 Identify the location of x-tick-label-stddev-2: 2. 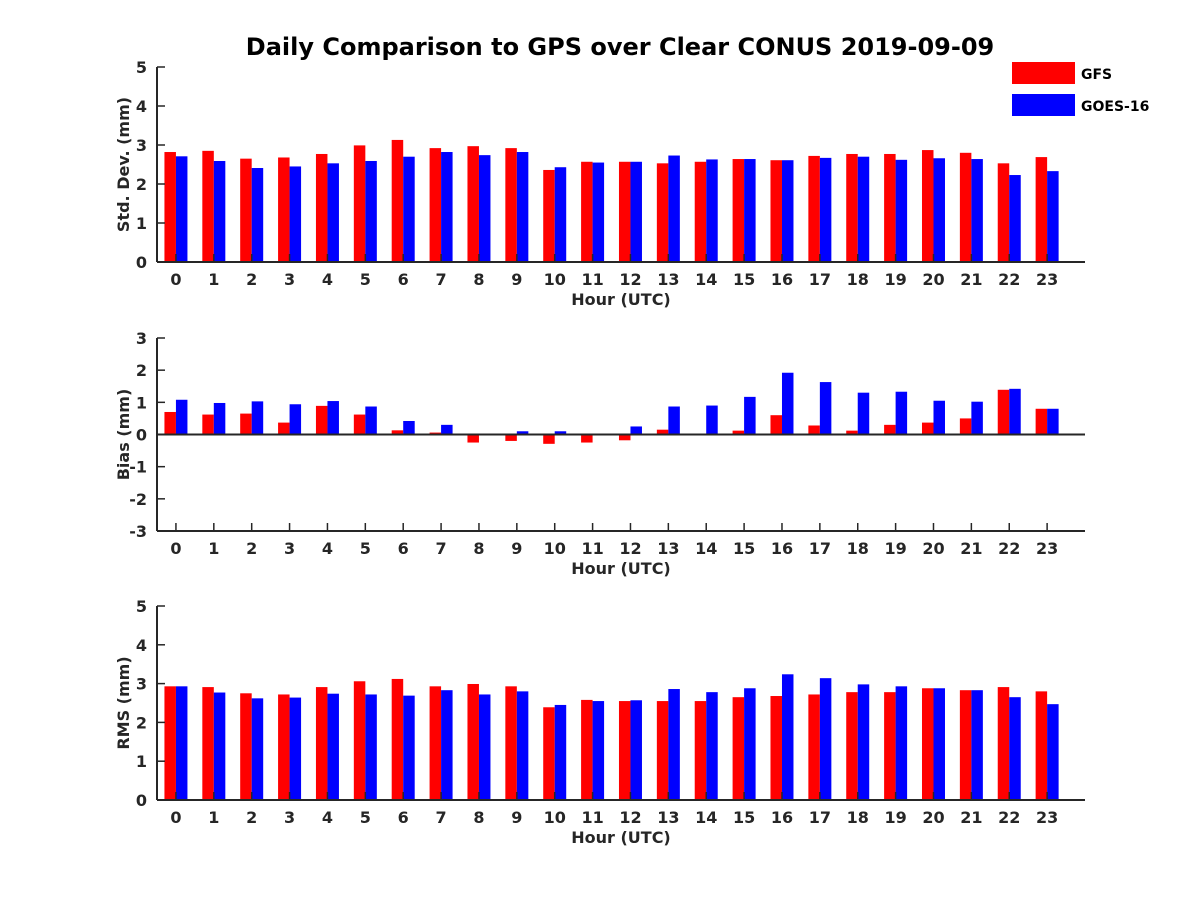
(251, 279).